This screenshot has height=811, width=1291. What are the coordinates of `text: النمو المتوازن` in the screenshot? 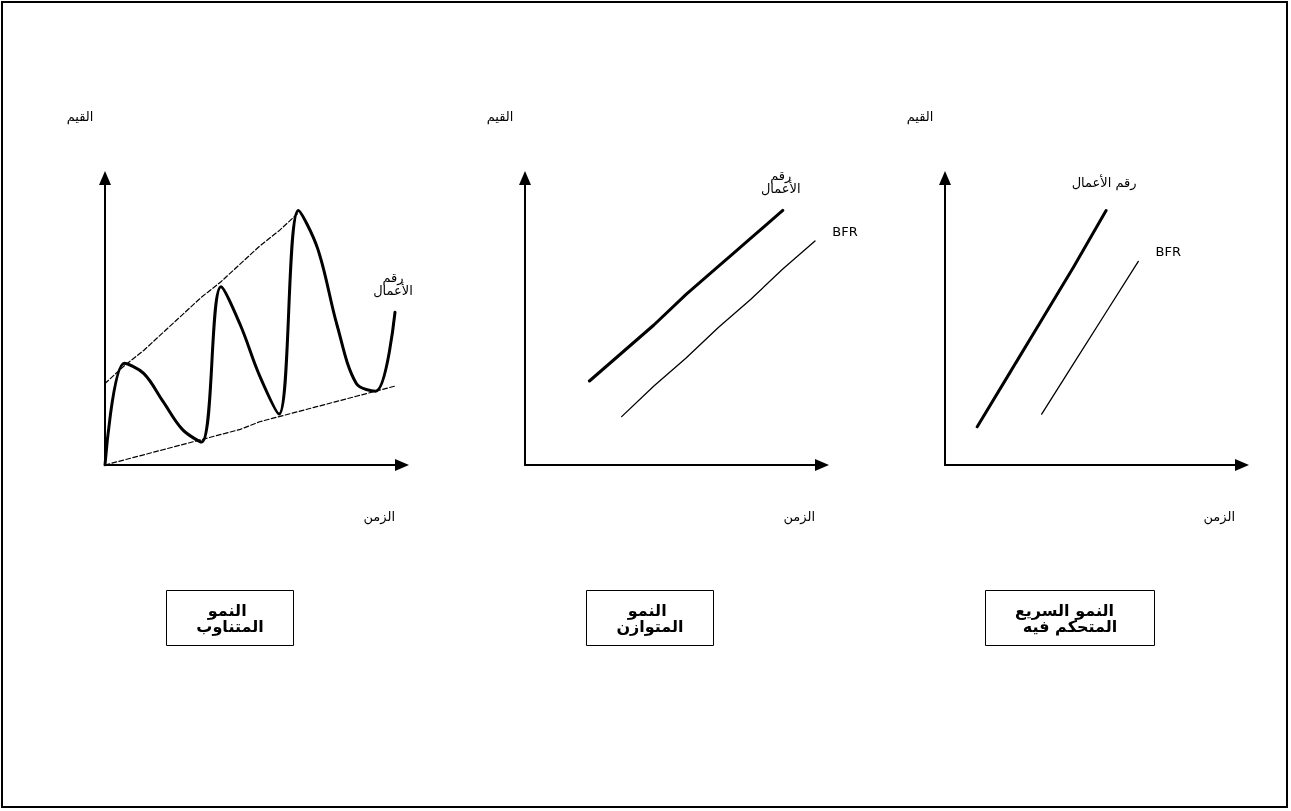 It's located at (650, 618).